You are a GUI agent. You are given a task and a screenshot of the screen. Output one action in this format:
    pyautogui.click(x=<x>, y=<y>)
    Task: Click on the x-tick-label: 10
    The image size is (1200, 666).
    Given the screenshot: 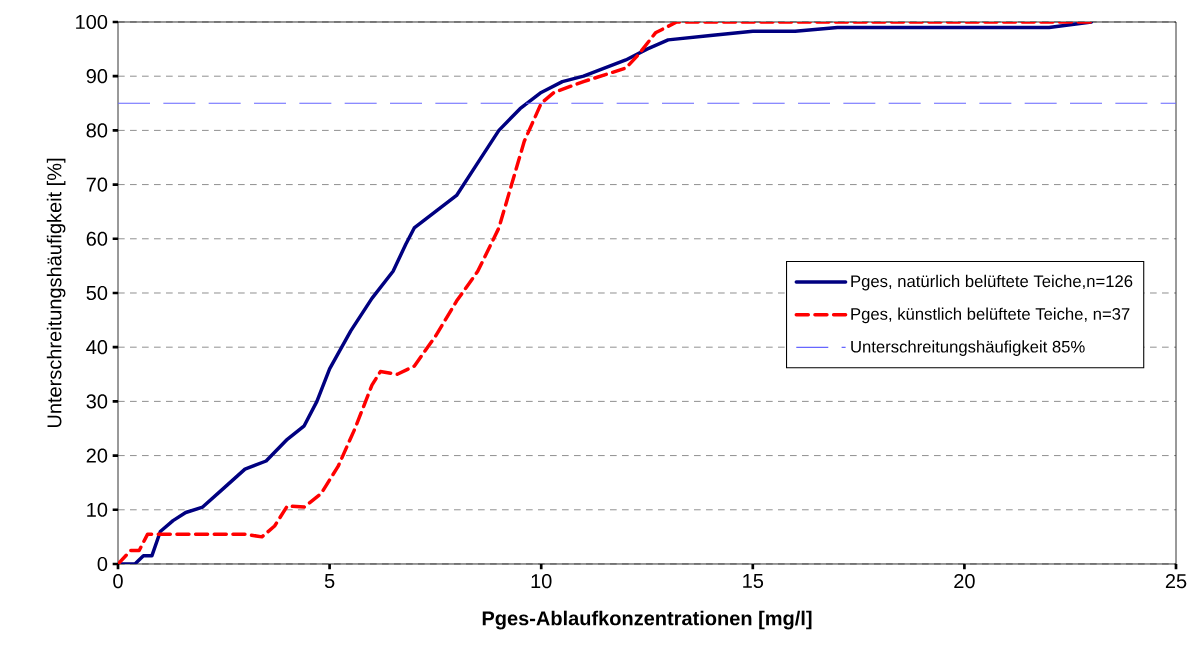 What is the action you would take?
    pyautogui.click(x=541, y=581)
    